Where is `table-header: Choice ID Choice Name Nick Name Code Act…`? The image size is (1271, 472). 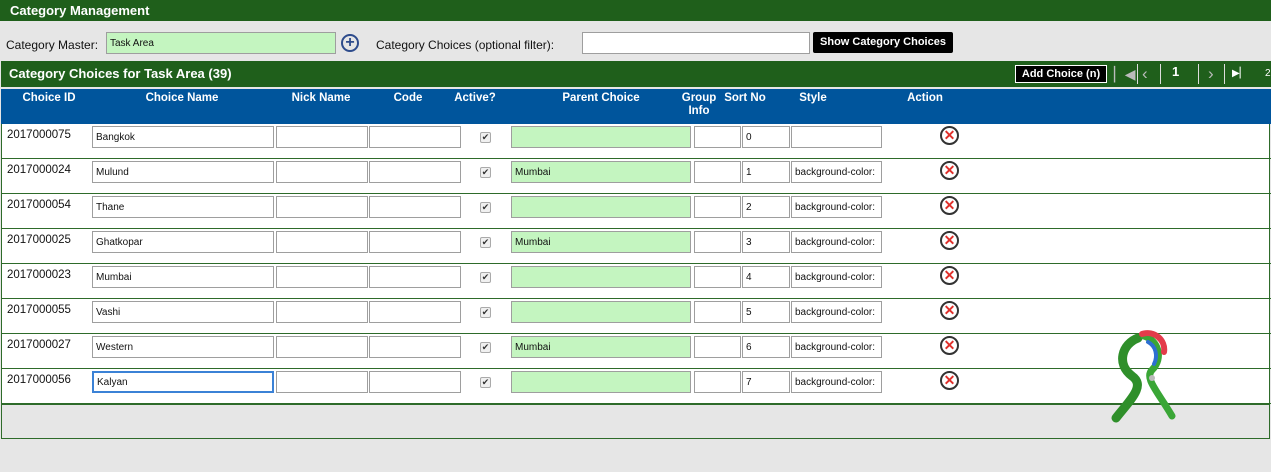
table-header: Choice ID Choice Name Nick Name Code Act… is located at coordinates (636, 106).